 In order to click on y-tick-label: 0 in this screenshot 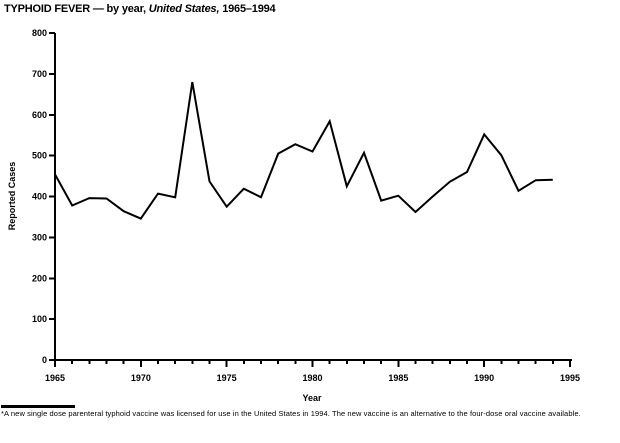, I will do `click(44, 360)`.